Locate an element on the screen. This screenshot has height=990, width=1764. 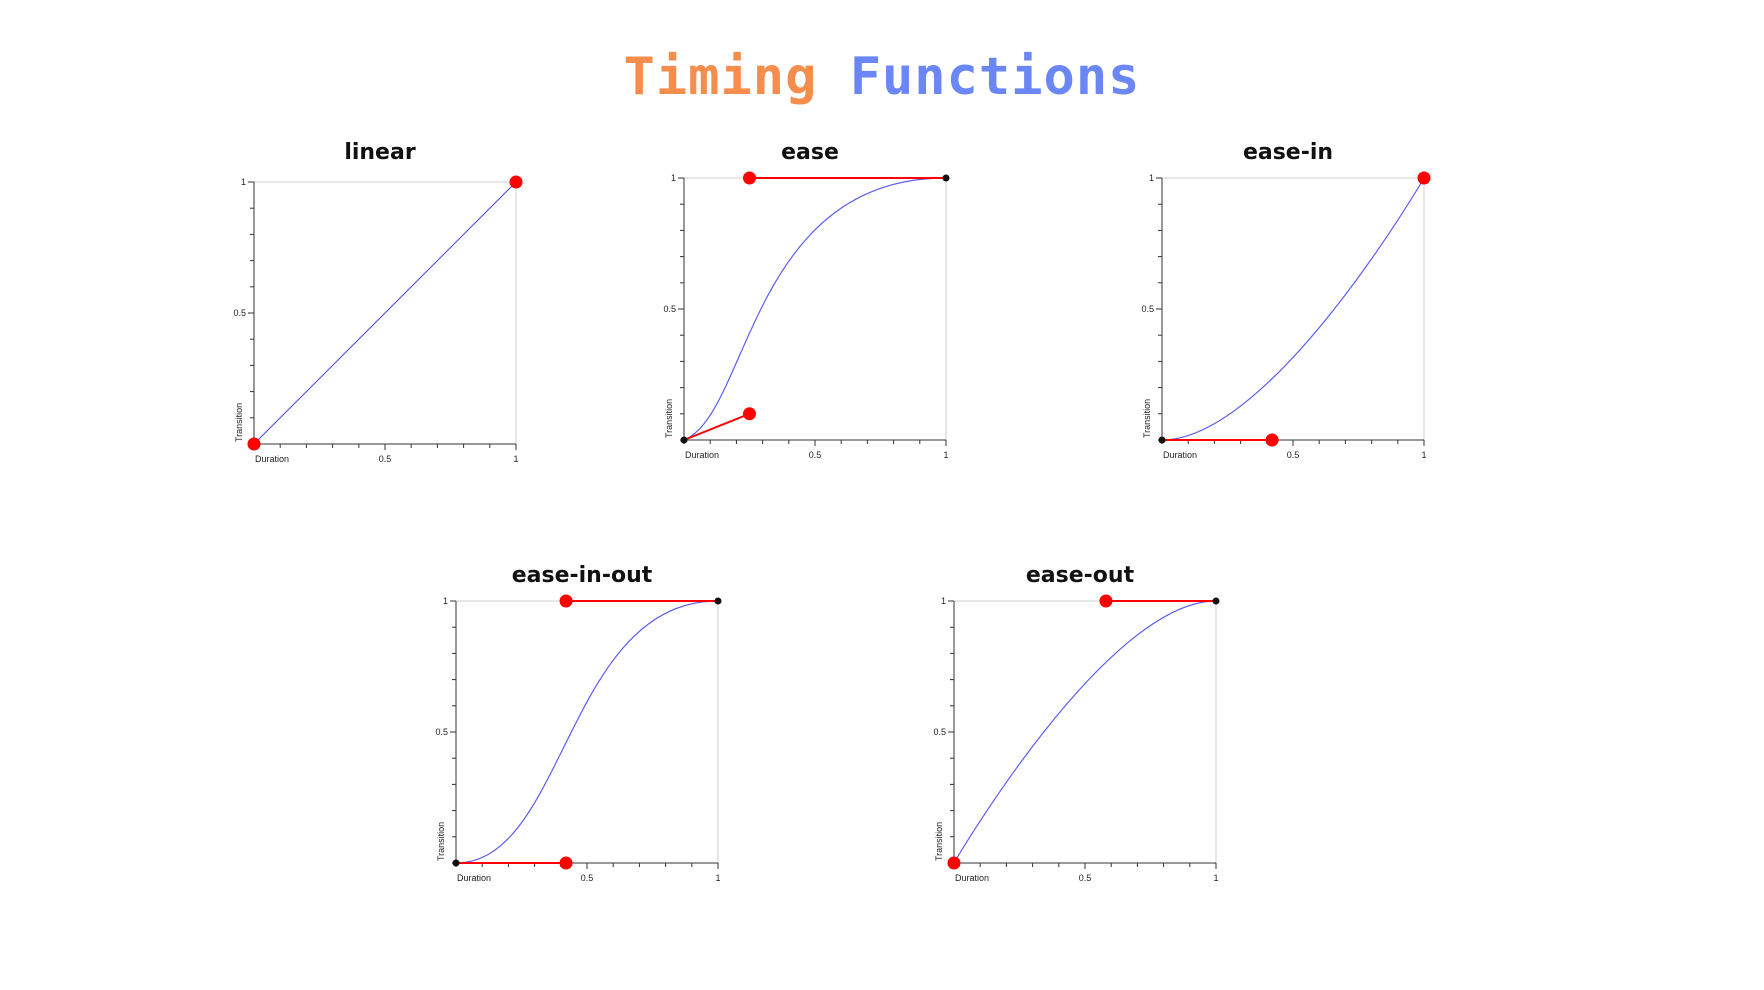
chart-title: linear is located at coordinates (380, 152).